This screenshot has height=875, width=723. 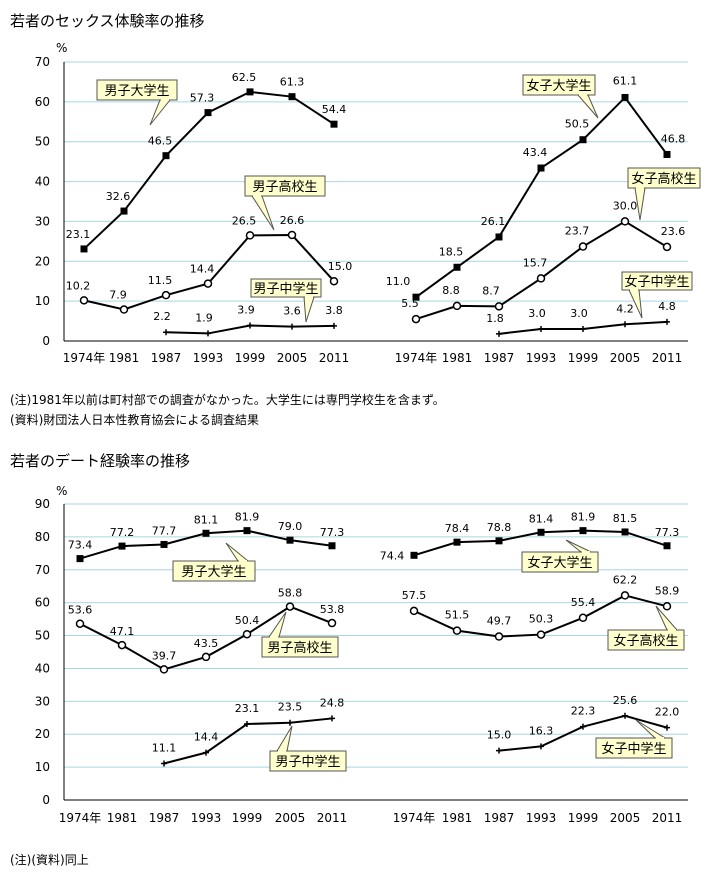 I want to click on chart1-legend-label: 女子中学生, so click(x=656, y=282).